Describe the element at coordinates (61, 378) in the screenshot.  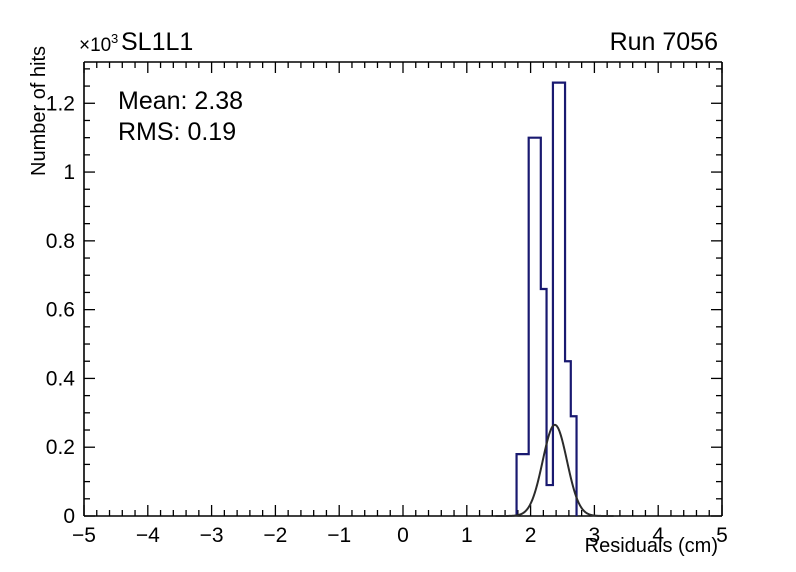
I see `y-tick-label: 0.4` at that location.